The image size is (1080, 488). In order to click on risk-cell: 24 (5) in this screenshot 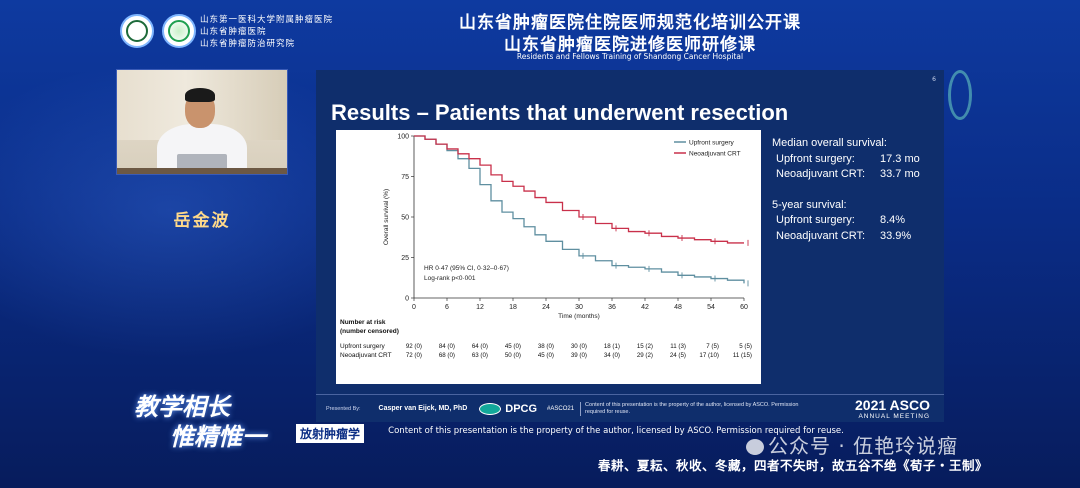, I will do `click(678, 355)`.